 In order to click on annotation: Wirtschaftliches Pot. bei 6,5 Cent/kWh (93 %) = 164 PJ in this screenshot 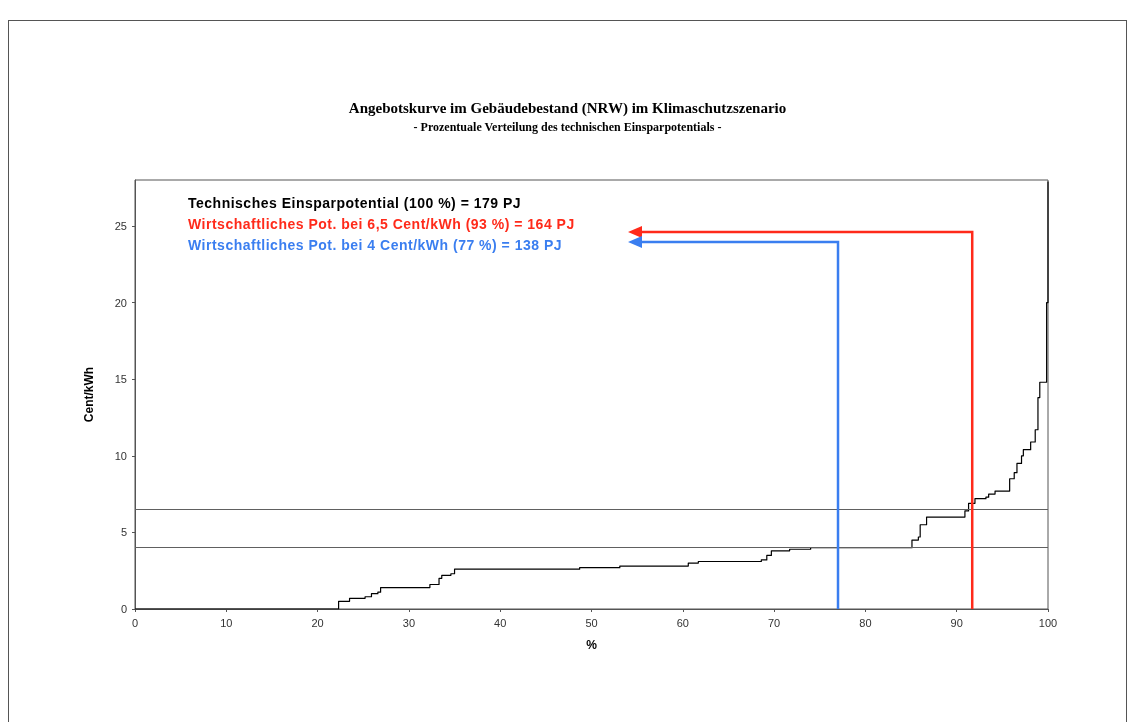, I will do `click(382, 224)`.